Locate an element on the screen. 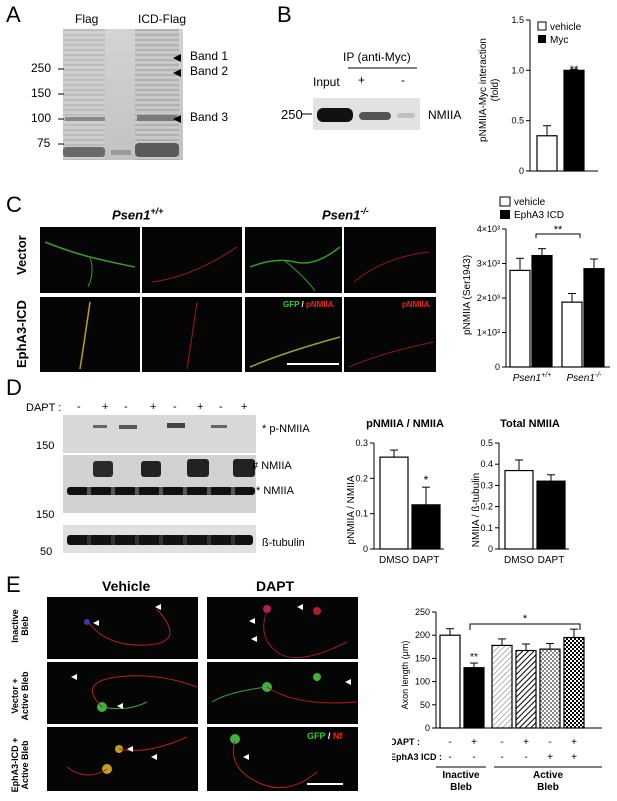 This screenshot has height=801, width=617. chart-e-tick-label: 200 is located at coordinates (422, 635).